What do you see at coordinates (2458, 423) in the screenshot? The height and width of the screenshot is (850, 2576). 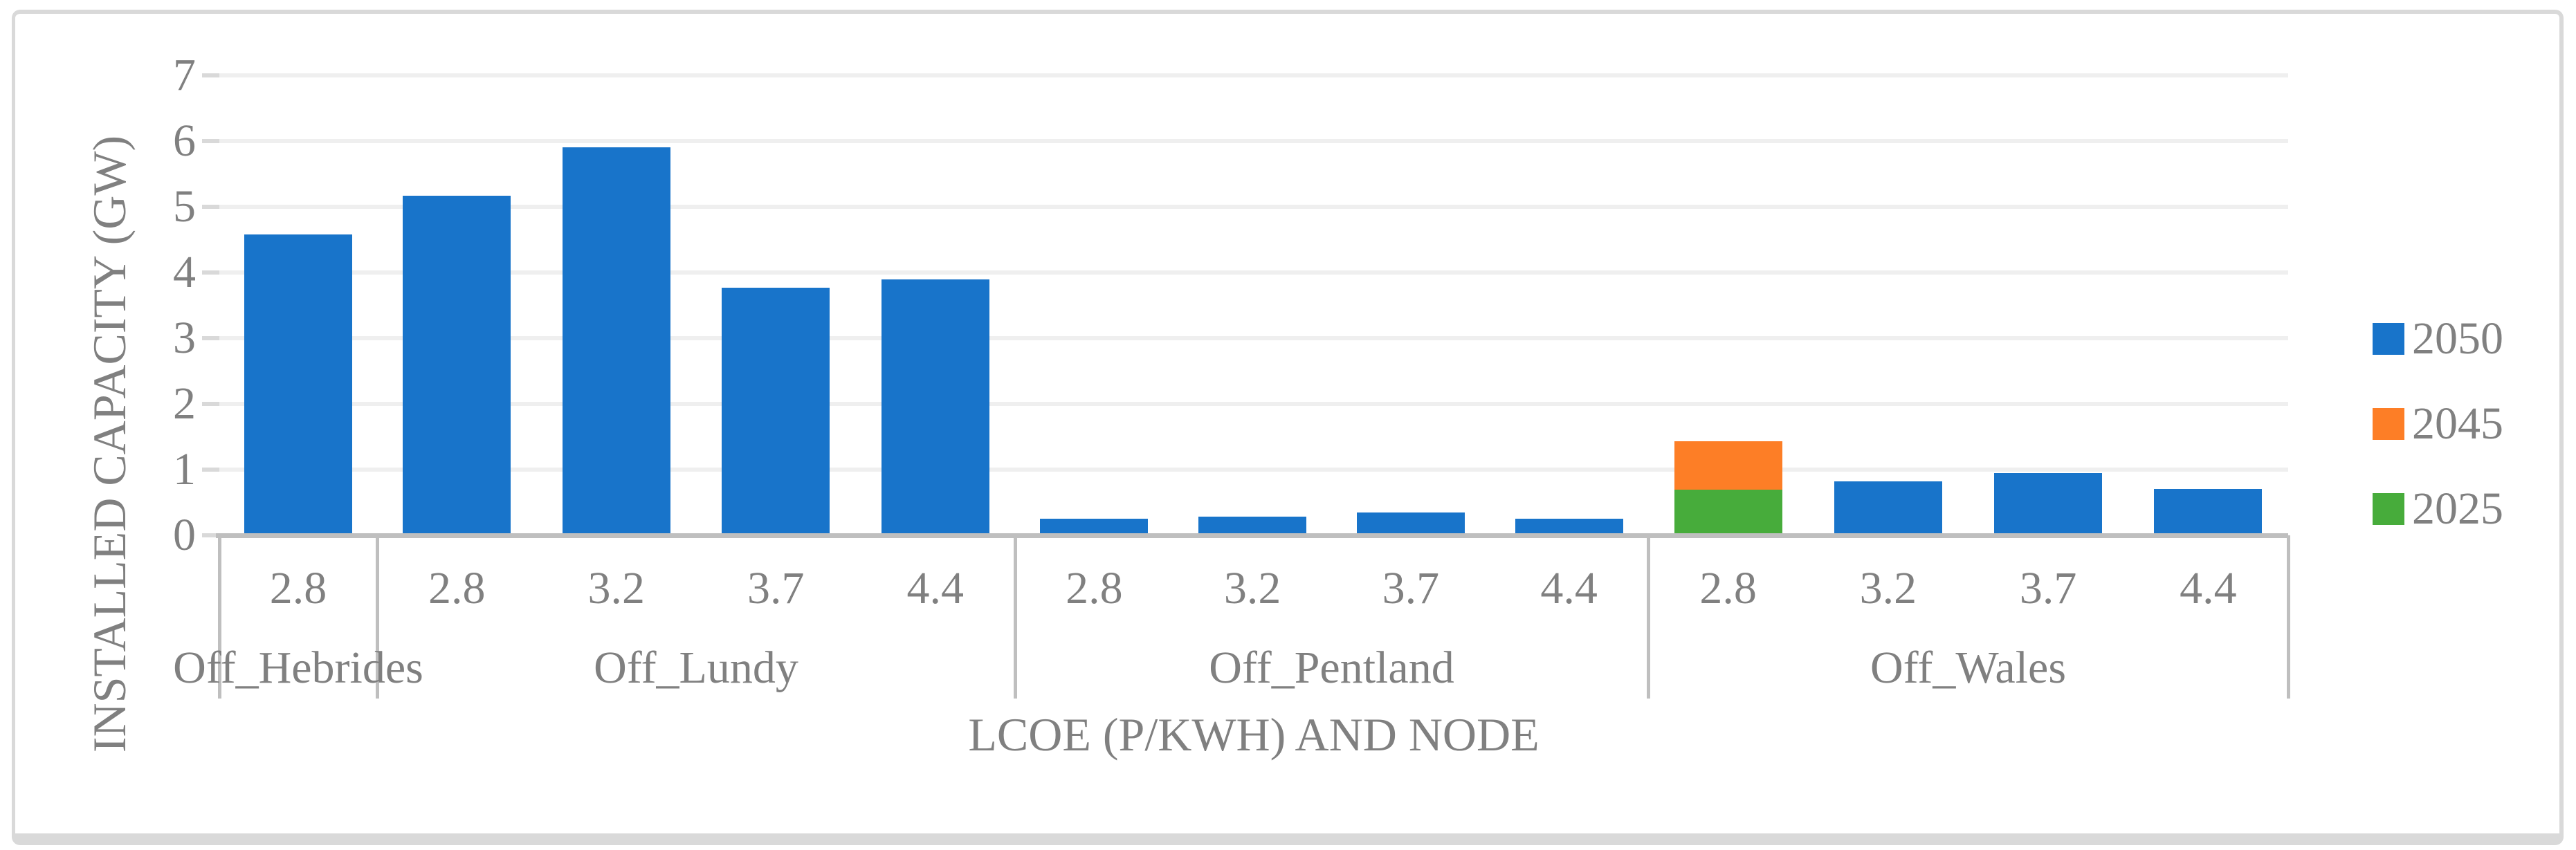 I see `legend-label-2045: 2045` at bounding box center [2458, 423].